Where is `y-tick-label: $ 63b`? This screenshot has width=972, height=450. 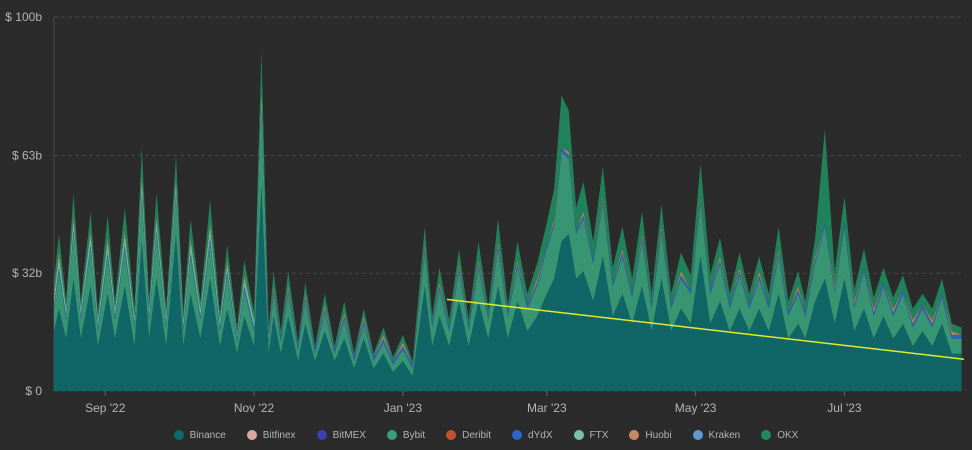 y-tick-label: $ 63b is located at coordinates (27, 155).